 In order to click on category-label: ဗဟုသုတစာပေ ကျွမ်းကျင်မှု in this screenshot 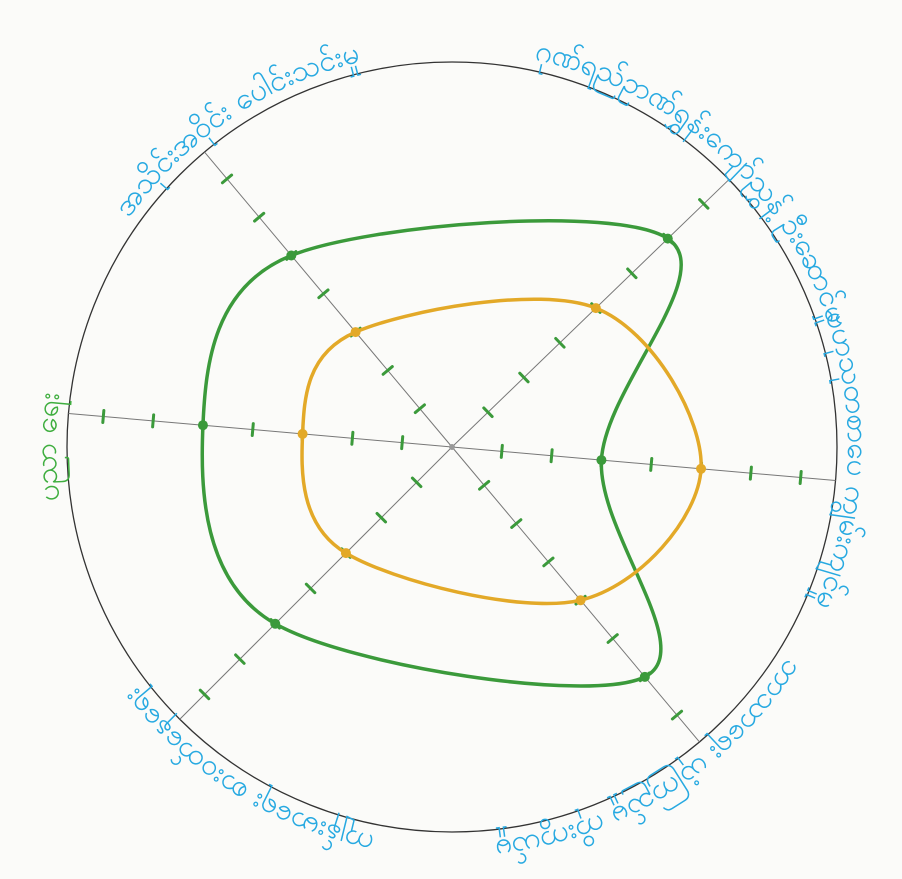, I will do `click(839, 460)`.